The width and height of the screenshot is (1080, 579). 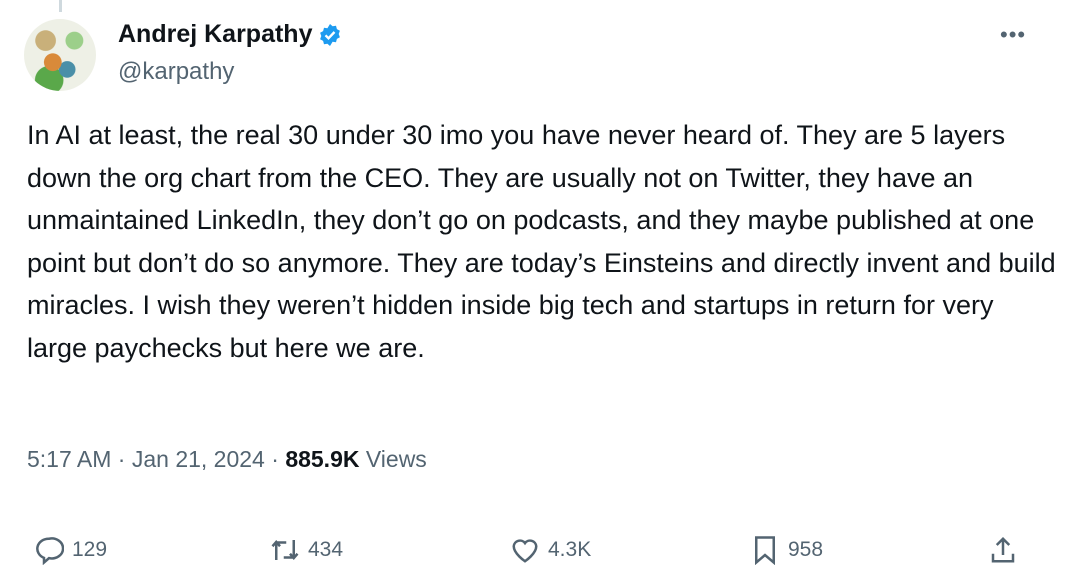 I want to click on views-count: 885.9K, so click(x=322, y=459).